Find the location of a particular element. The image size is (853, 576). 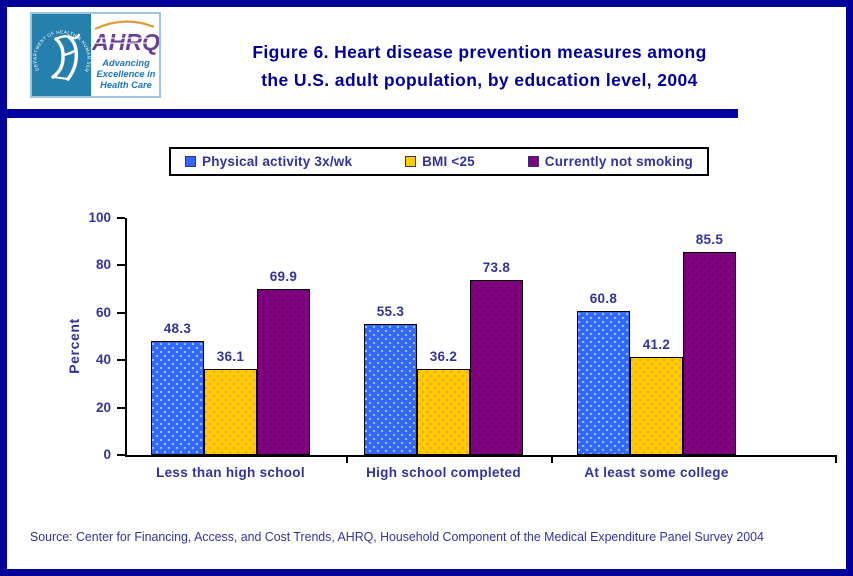

y-axis-tick-label: 100 is located at coordinates (99, 217).